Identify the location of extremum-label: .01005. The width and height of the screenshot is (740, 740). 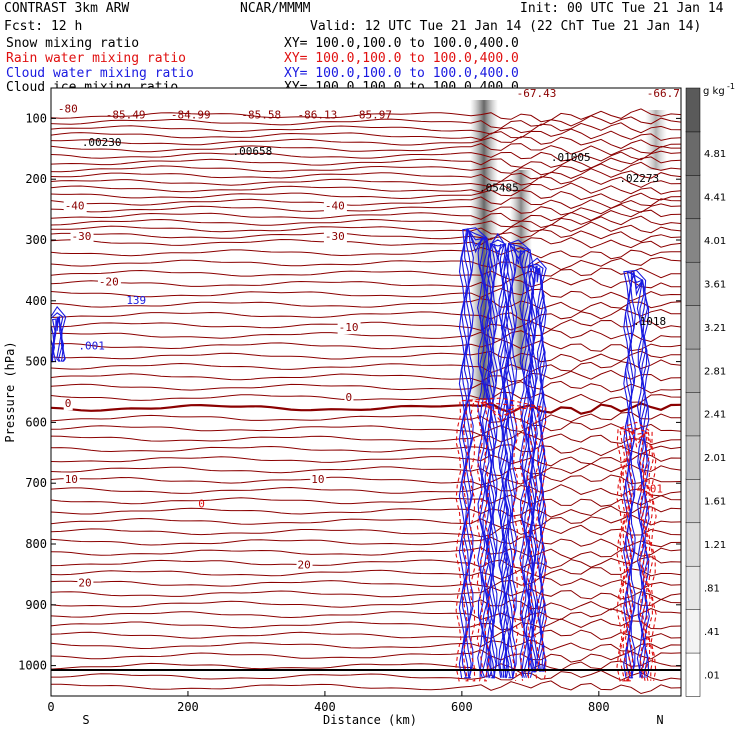
(571, 157).